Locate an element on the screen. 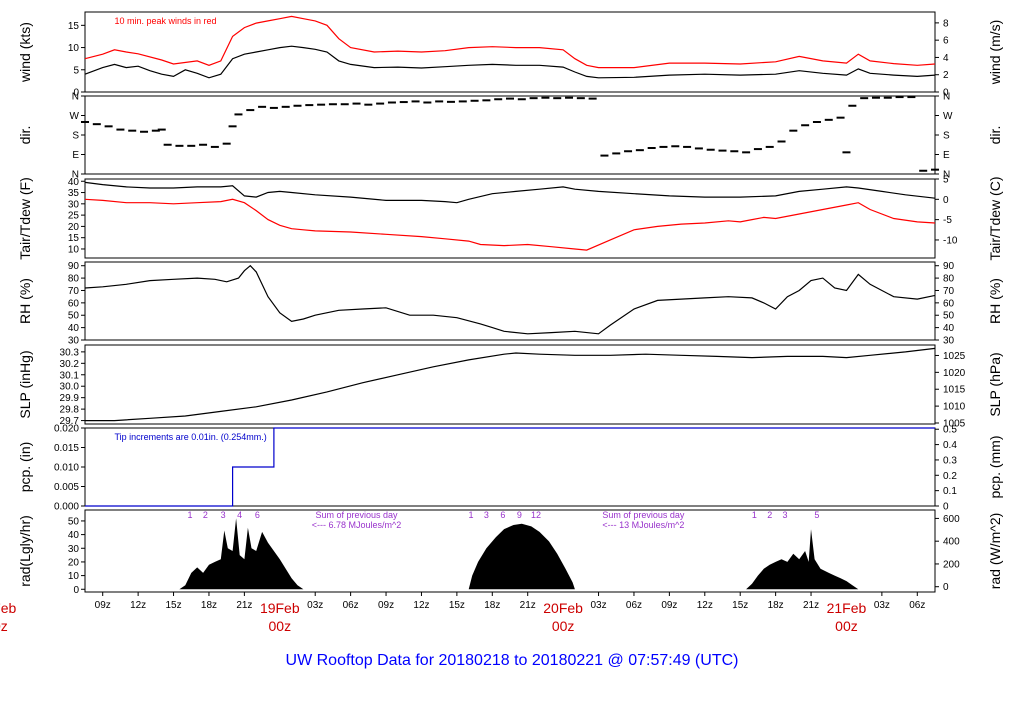 This screenshot has width=1024, height=705. right-tick-label: W is located at coordinates (948, 116).